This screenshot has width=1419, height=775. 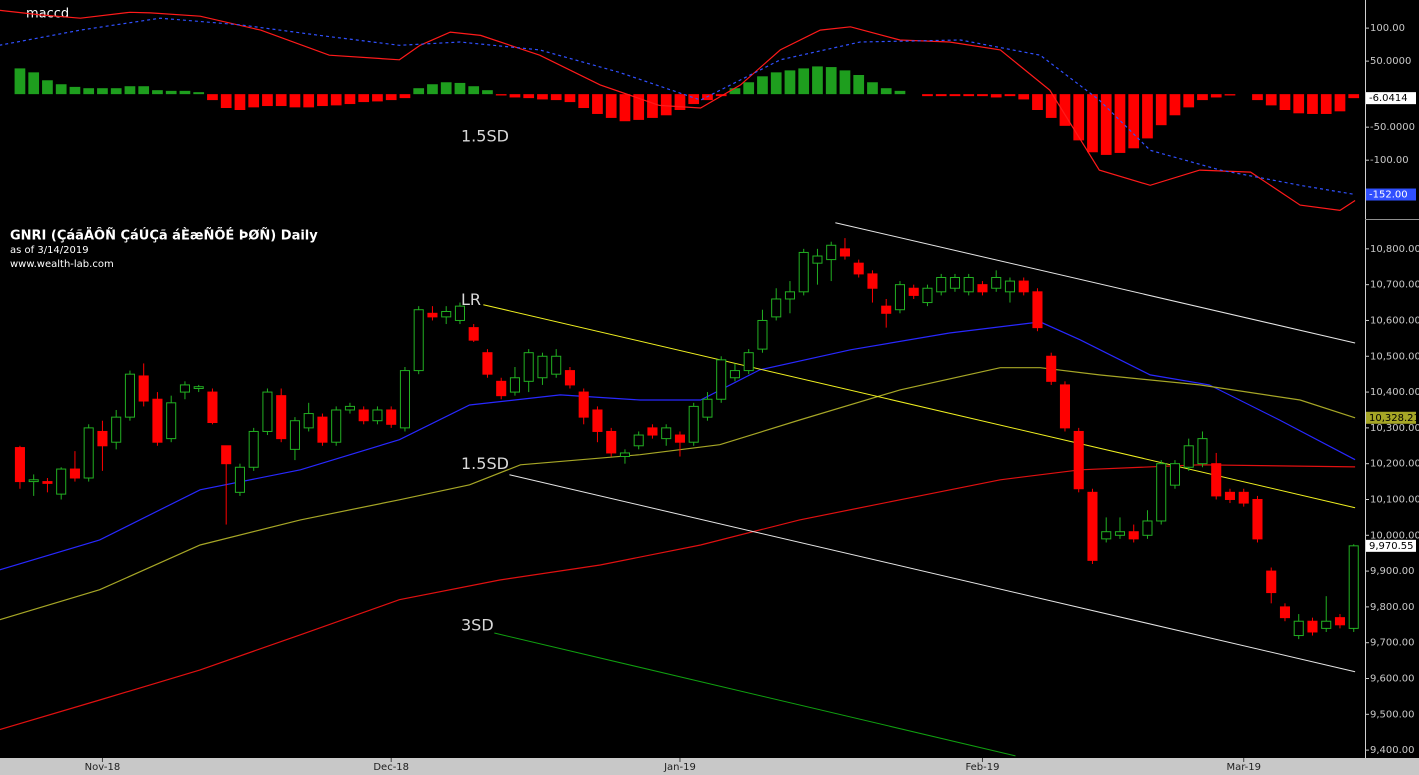 I want to click on channel-label: LR, so click(x=471, y=299).